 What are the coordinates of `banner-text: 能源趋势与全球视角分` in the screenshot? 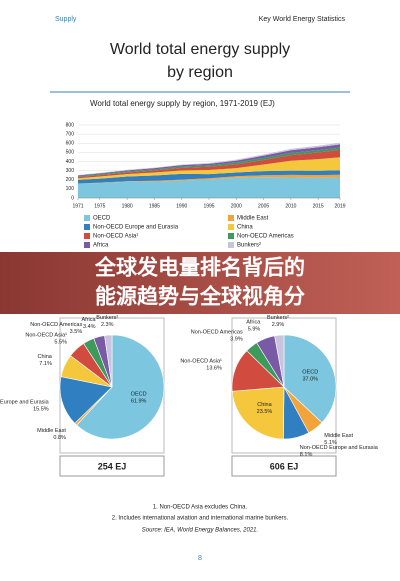 It's located at (200, 297).